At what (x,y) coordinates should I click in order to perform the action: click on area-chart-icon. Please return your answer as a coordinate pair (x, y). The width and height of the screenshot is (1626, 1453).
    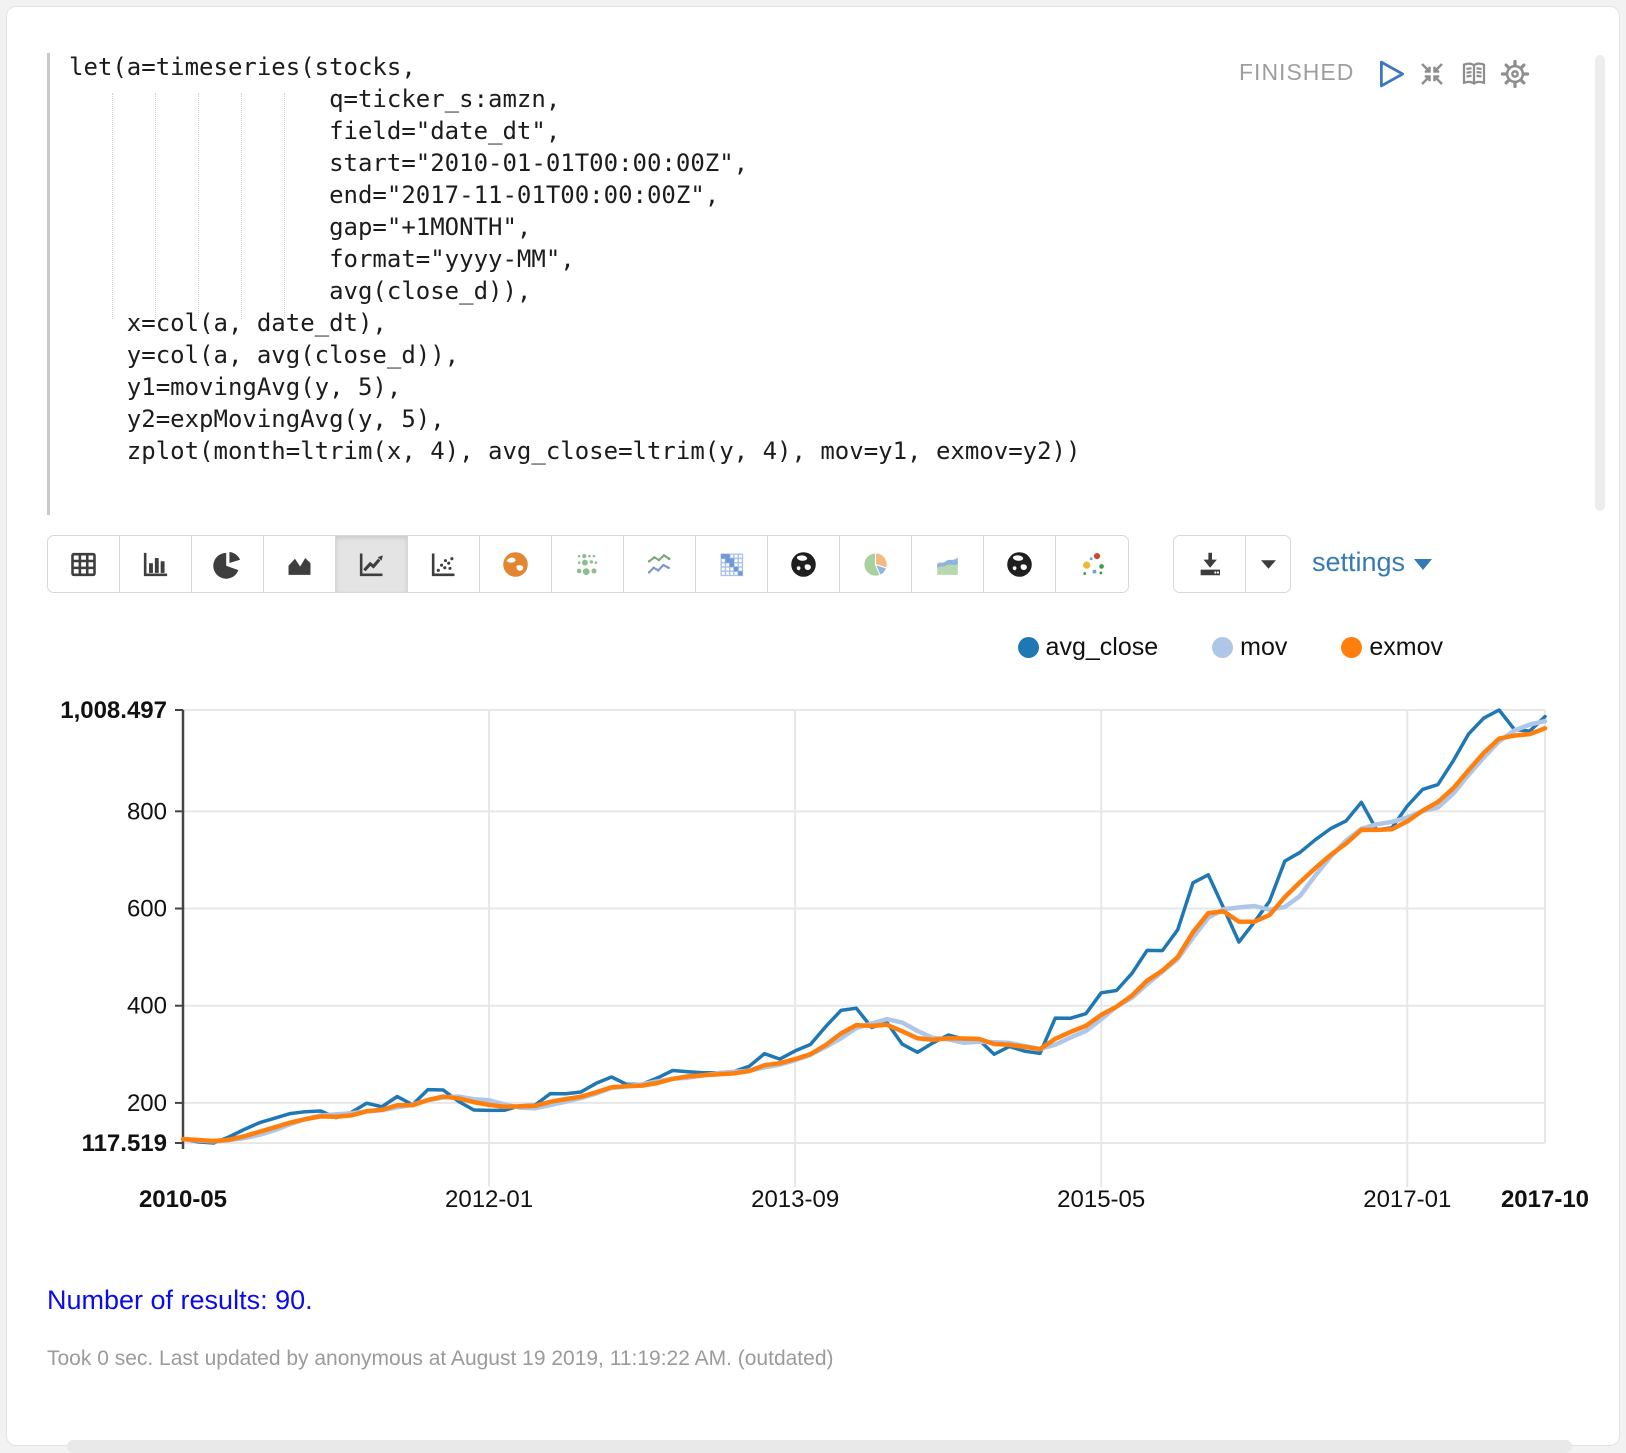
    Looking at the image, I should click on (299, 566).